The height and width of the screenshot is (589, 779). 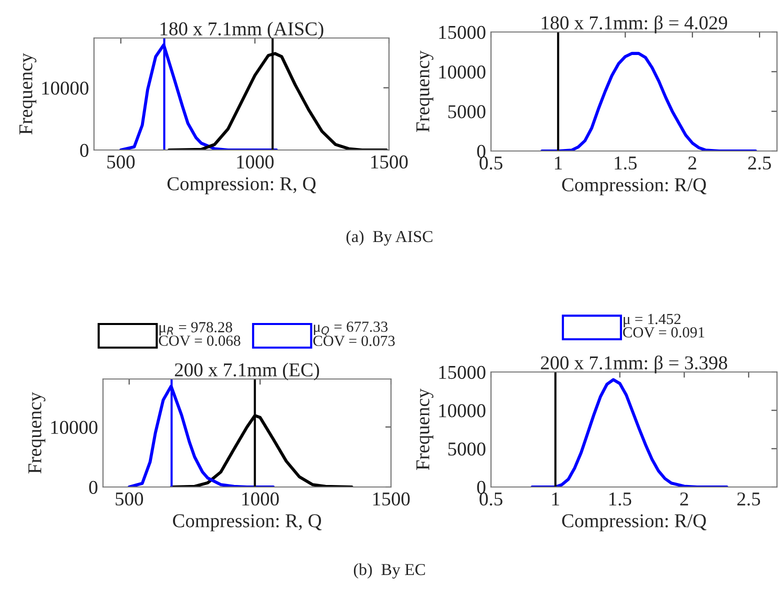 What do you see at coordinates (663, 326) in the screenshot?
I see `legend-label: μ = 1.452 COV = 0.091` at bounding box center [663, 326].